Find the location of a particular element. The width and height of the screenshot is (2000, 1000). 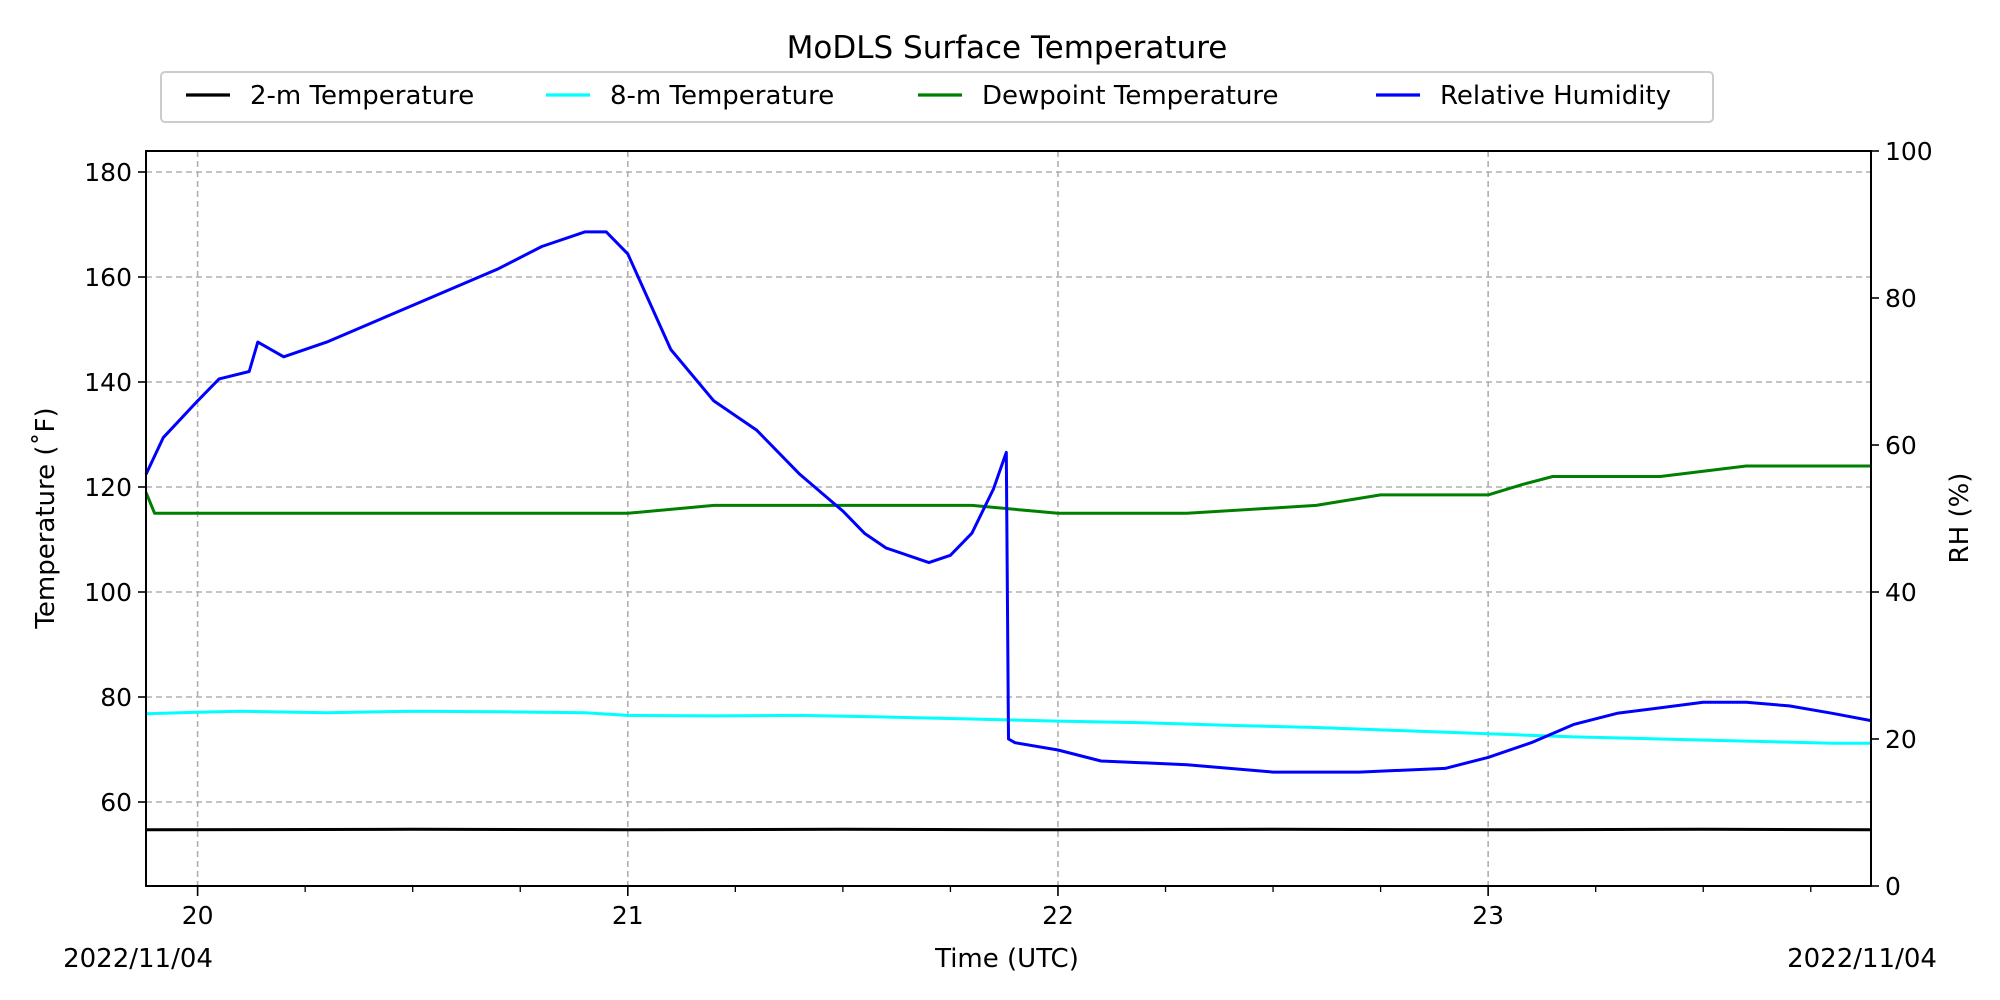

legend-label-dewpoint-temperature: Dewpoint Temperature is located at coordinates (1130, 96).